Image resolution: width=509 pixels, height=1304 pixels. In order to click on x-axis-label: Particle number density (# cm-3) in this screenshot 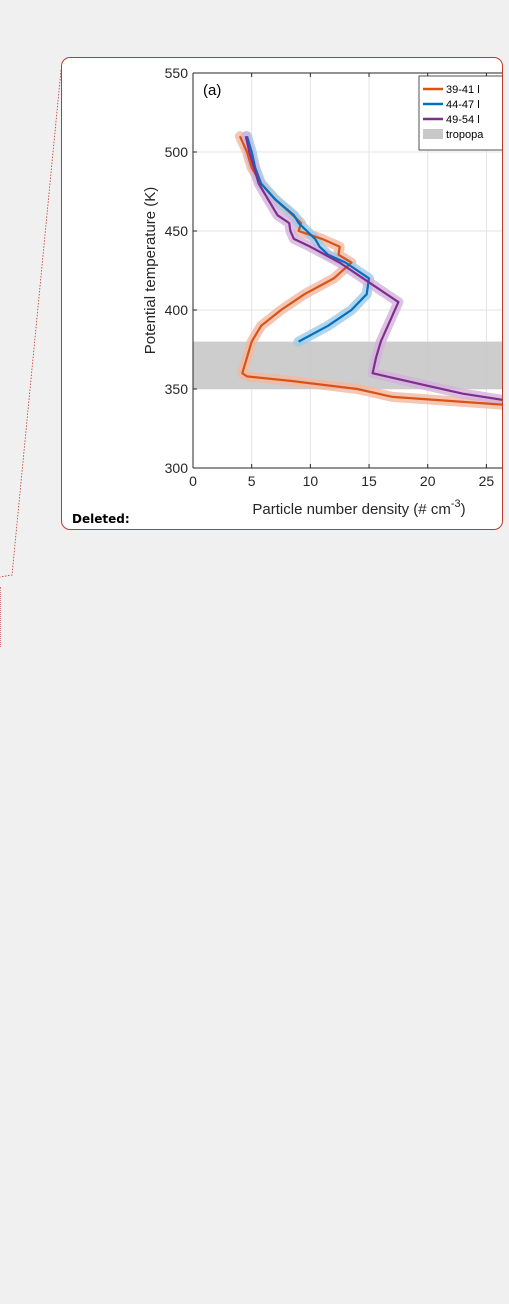, I will do `click(358, 508)`.